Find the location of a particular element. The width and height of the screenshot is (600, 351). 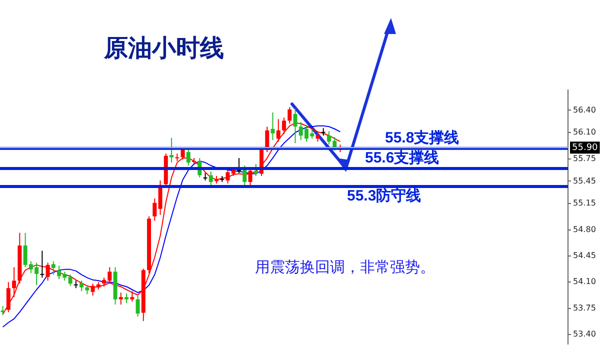

ref-line-label: 55.90 is located at coordinates (585, 147).